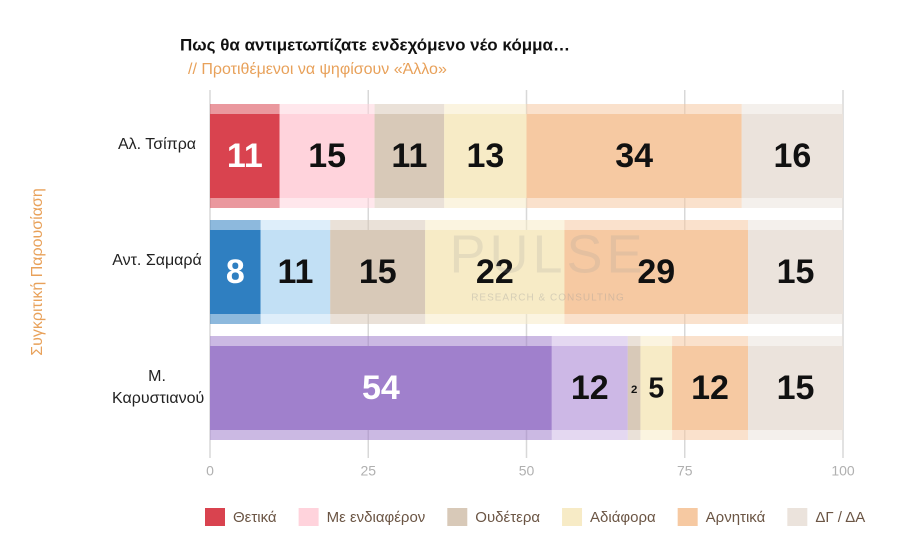 This screenshot has width=923, height=556. I want to click on data-label: 29, so click(656, 272).